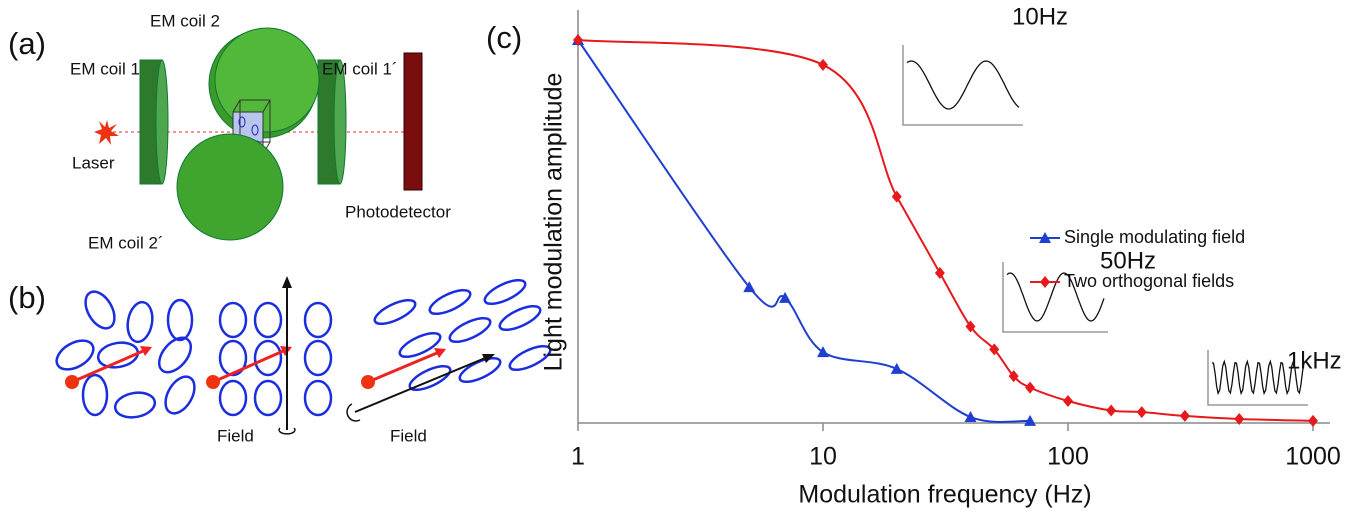 The width and height of the screenshot is (1368, 518). What do you see at coordinates (1313, 457) in the screenshot?
I see `x-tick-label: 1000` at bounding box center [1313, 457].